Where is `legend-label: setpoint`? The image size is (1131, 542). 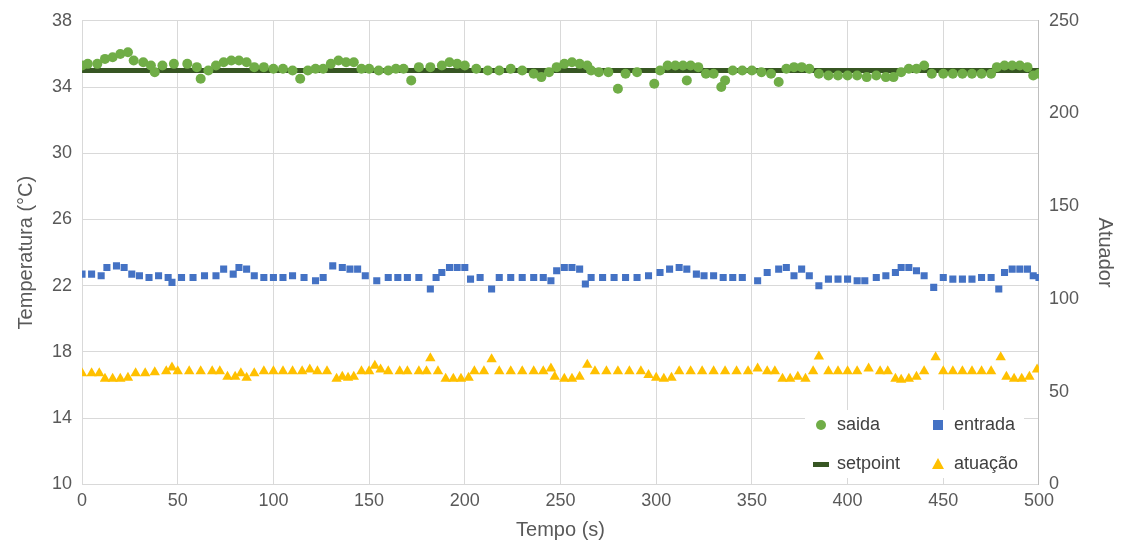
legend-label: setpoint is located at coordinates (868, 464).